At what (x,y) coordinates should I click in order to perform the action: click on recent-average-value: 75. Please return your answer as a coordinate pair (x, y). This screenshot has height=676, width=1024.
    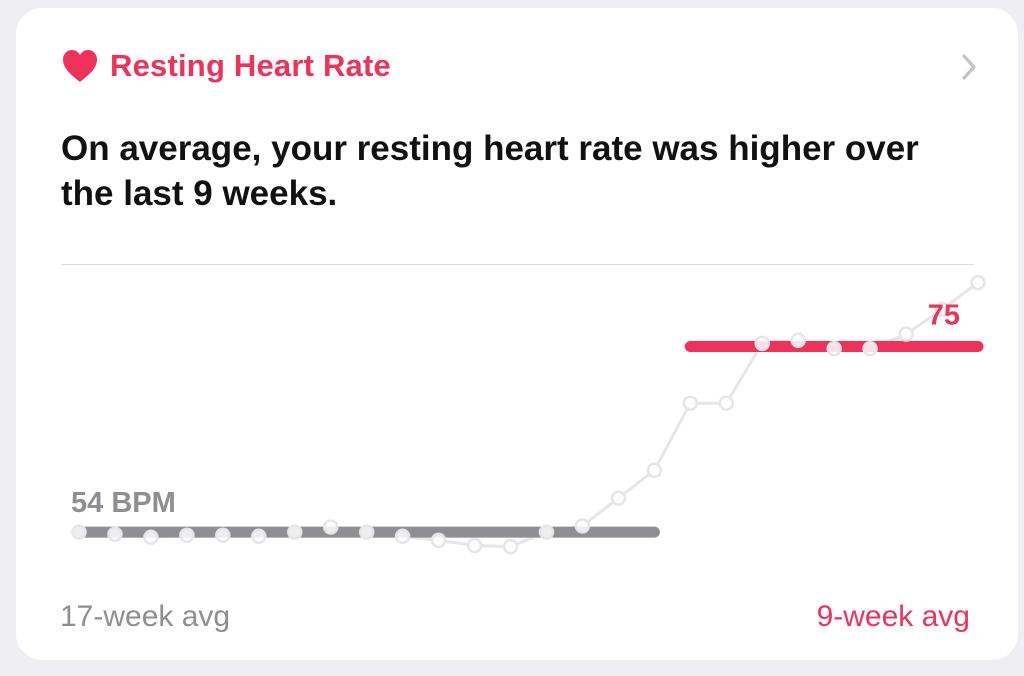
    Looking at the image, I should click on (944, 316).